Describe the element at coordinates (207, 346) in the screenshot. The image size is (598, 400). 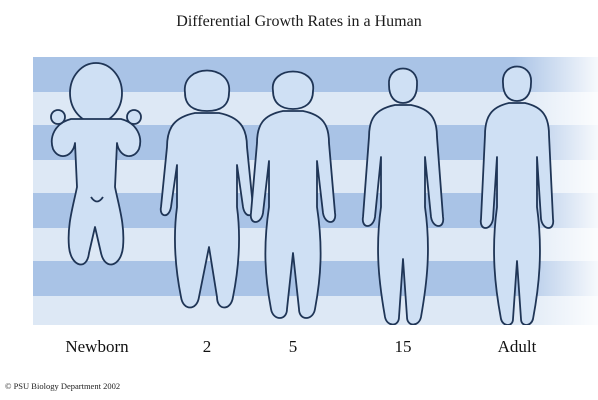
I see `label-age-2: 2` at that location.